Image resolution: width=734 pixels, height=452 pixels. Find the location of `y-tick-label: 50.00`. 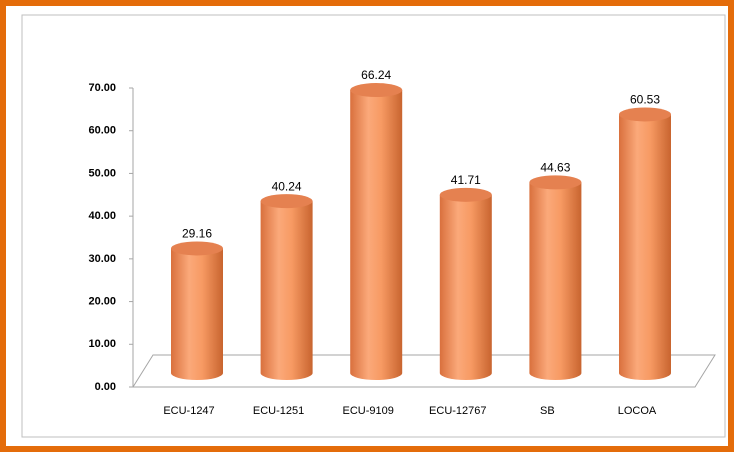

y-tick-label: 50.00 is located at coordinates (102, 173).